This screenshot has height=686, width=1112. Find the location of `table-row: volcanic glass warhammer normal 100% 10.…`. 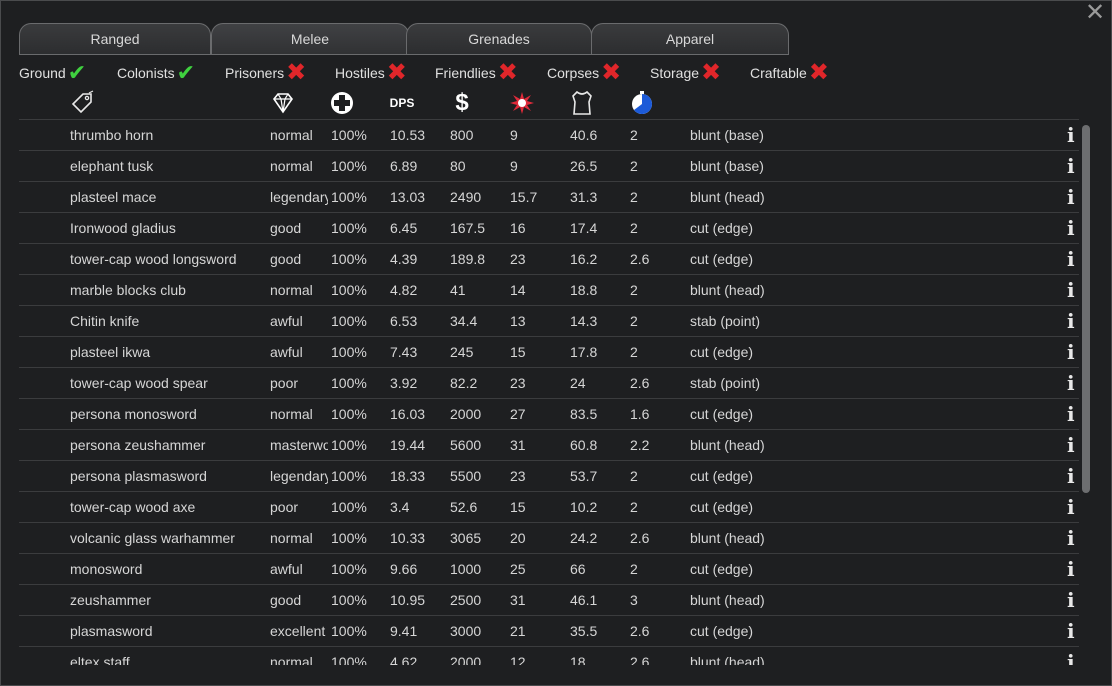

table-row: volcanic glass warhammer normal 100% 10.… is located at coordinates (549, 537).